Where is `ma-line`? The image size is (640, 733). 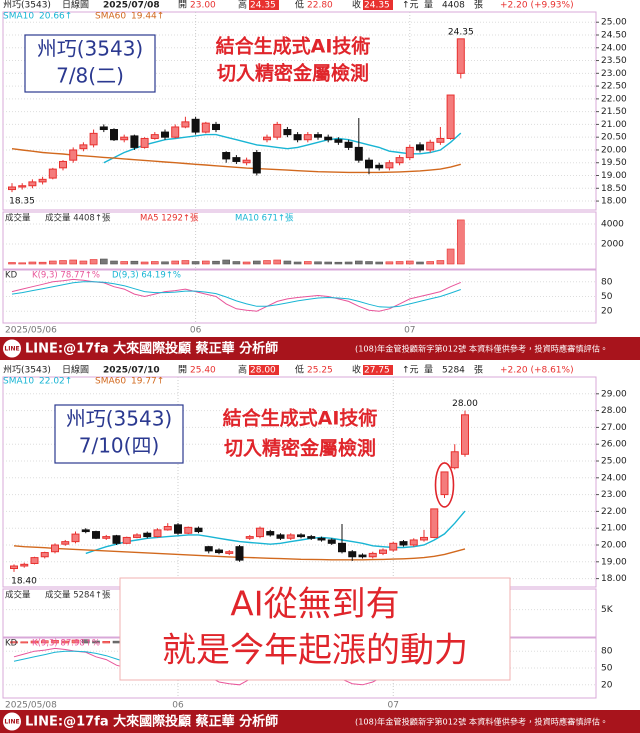
ma-line is located at coordinates (275, 532).